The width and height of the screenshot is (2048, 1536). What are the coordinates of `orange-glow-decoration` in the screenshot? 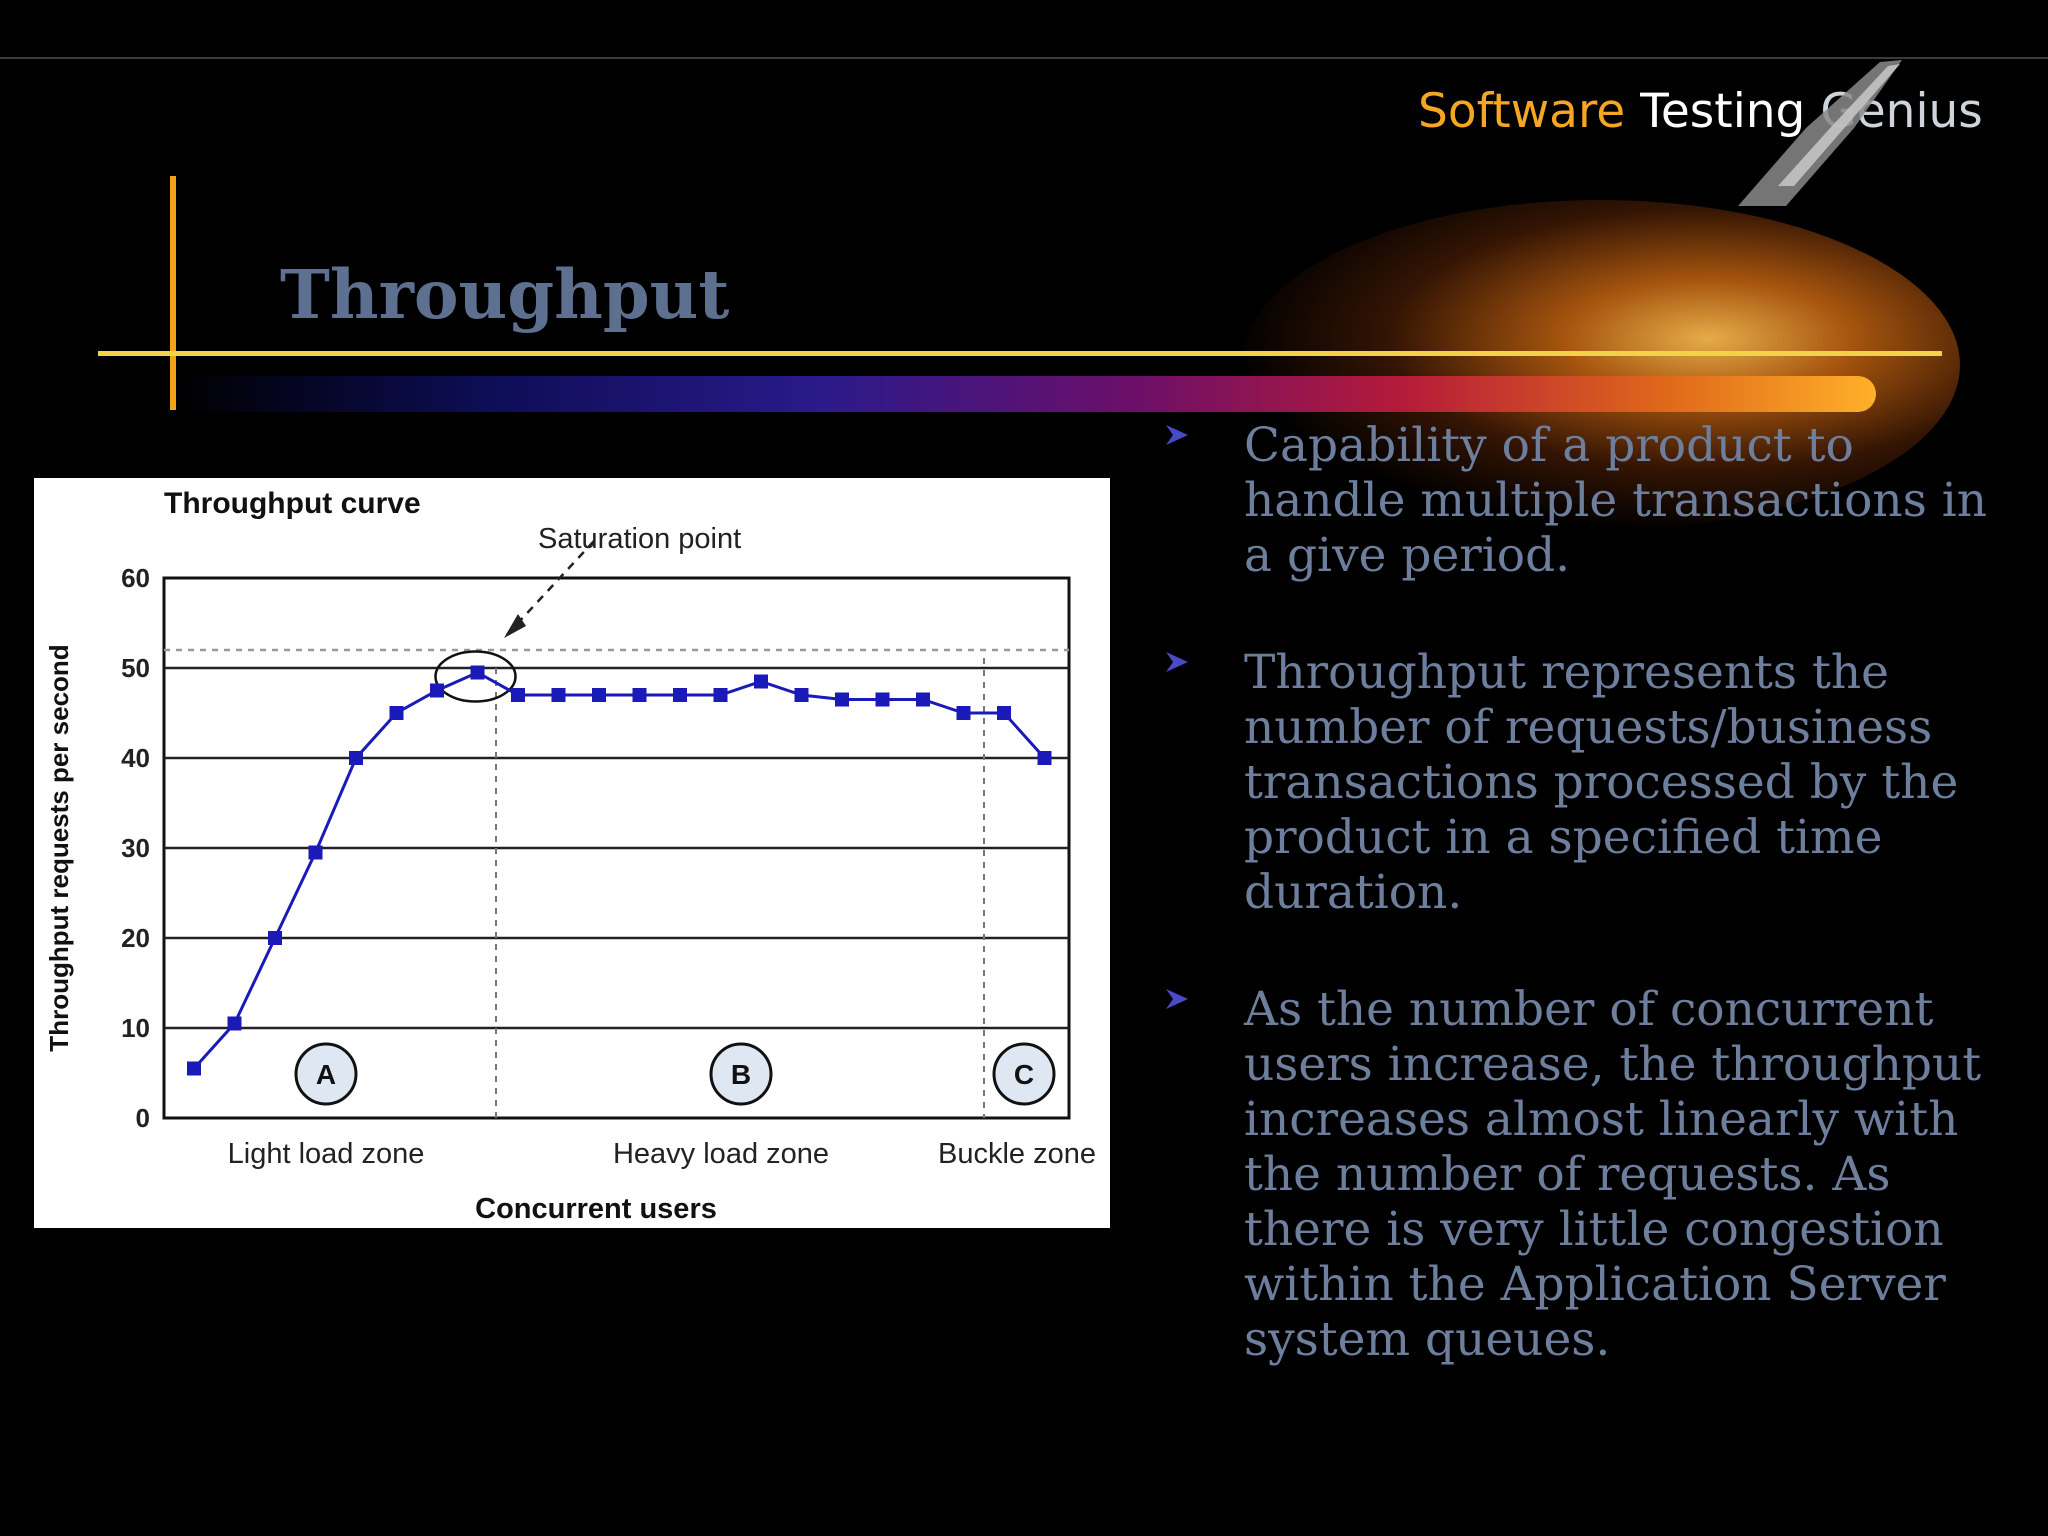 It's located at (1600, 365).